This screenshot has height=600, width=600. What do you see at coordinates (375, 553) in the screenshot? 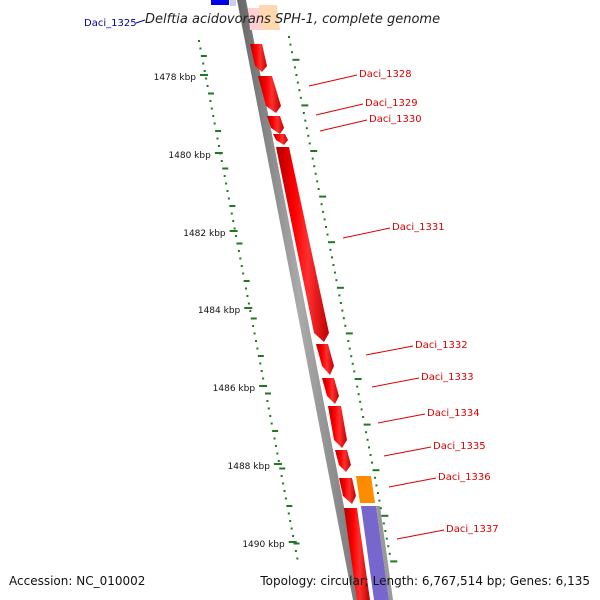
I see `purple-band-shape` at bounding box center [375, 553].